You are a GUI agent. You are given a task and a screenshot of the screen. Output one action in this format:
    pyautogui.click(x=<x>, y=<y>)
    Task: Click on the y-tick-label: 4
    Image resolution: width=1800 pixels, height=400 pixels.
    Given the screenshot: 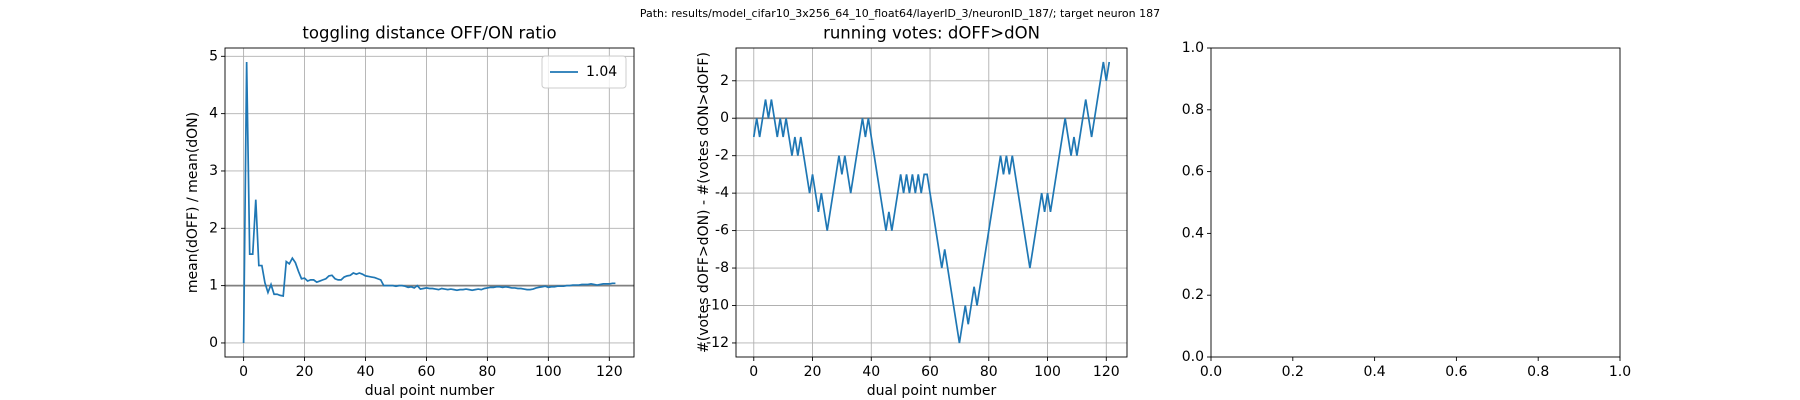 What is the action you would take?
    pyautogui.click(x=213, y=114)
    